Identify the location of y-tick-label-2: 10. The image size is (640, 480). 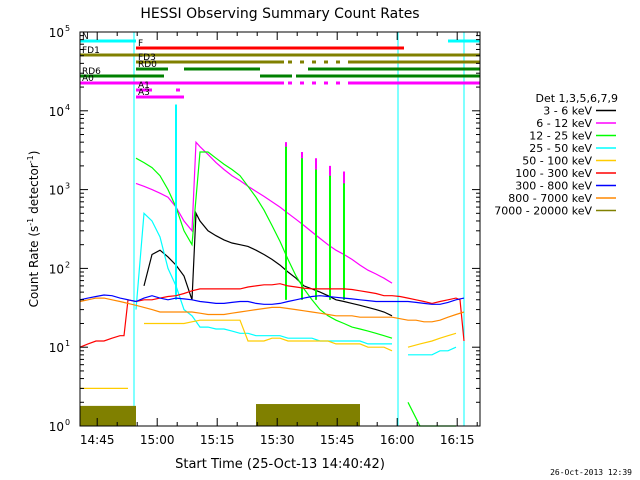
(56, 269).